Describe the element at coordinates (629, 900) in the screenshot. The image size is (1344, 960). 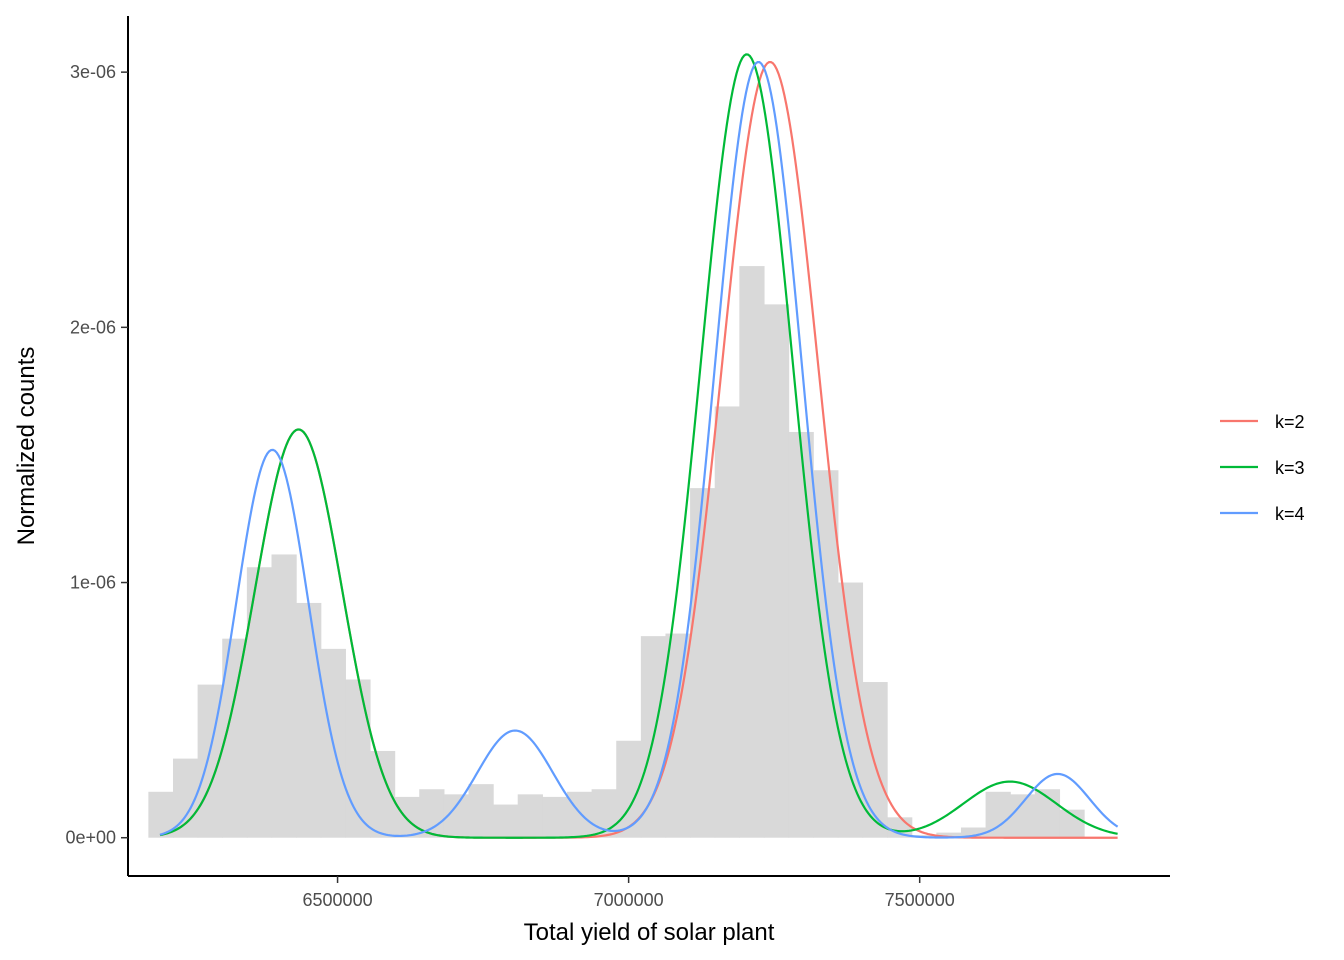
I see `x-tick-label: 7000000` at that location.